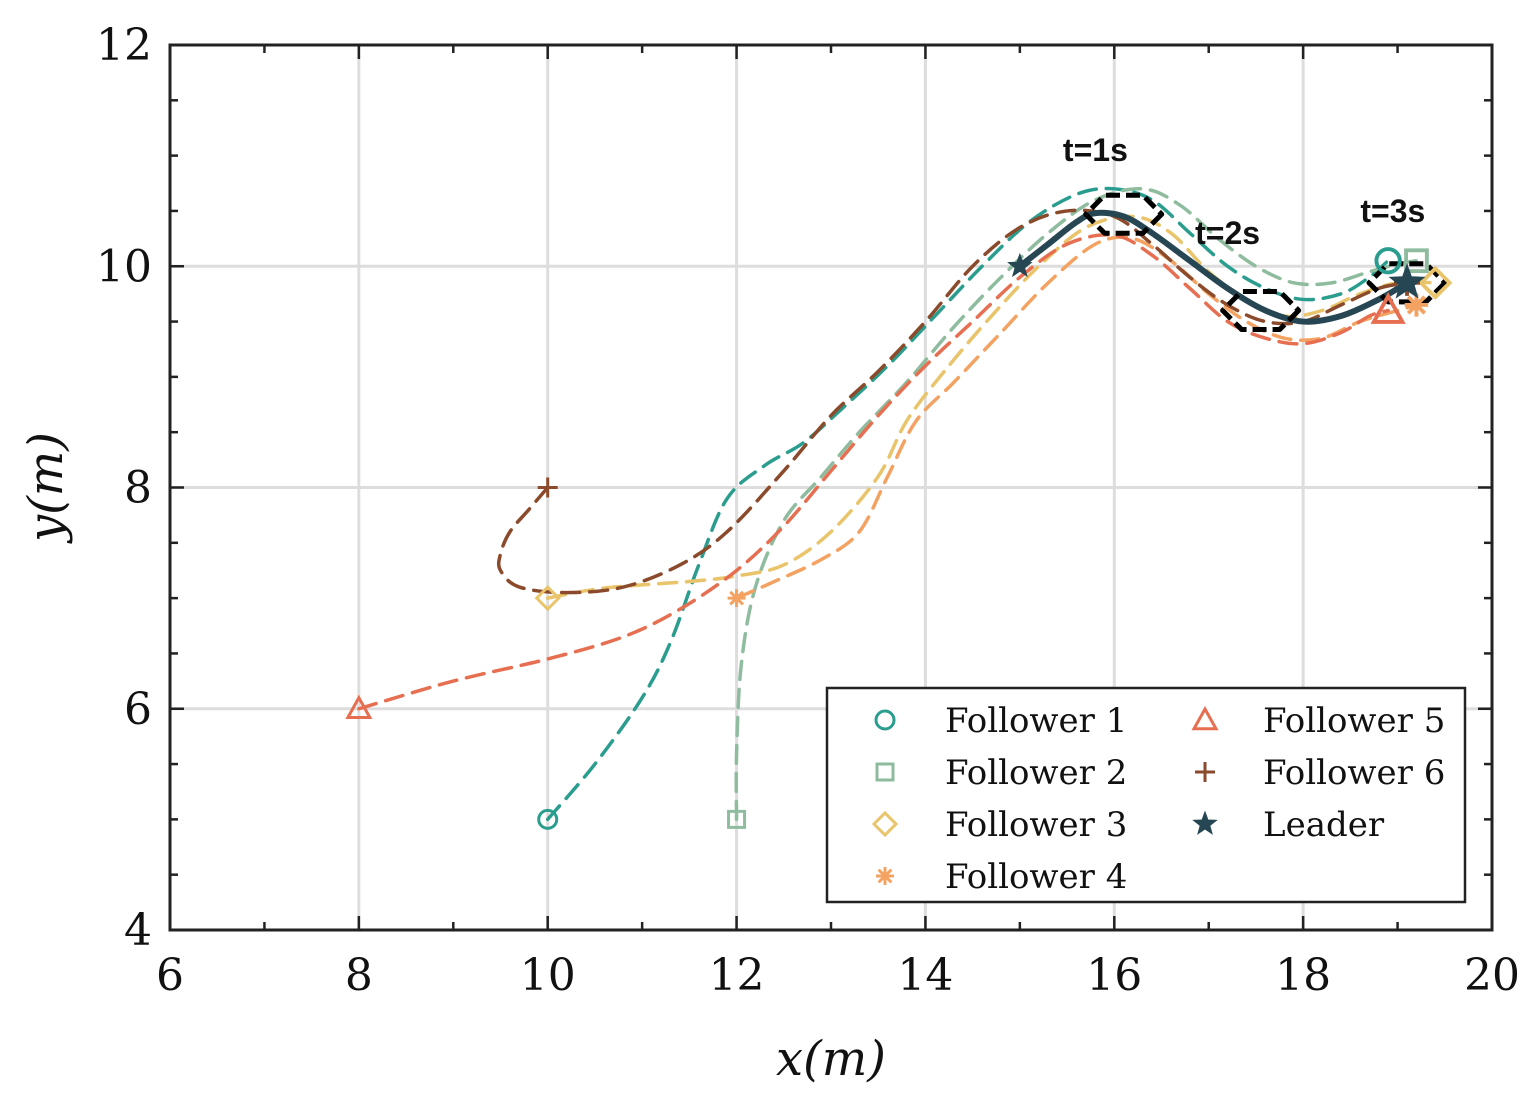 This screenshot has width=1535, height=1106. I want to click on legend-label-4: Follower 4, so click(1036, 877).